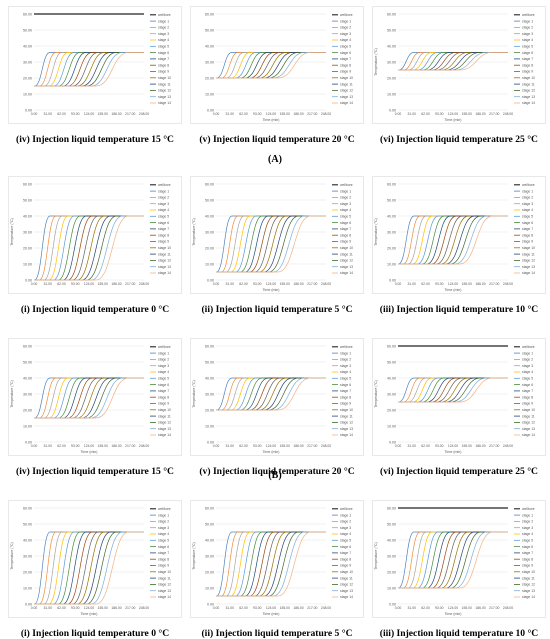 Image resolution: width=550 pixels, height=639 pixels. Describe the element at coordinates (346, 435) in the screenshot. I see `legend-label: stage 14` at that location.